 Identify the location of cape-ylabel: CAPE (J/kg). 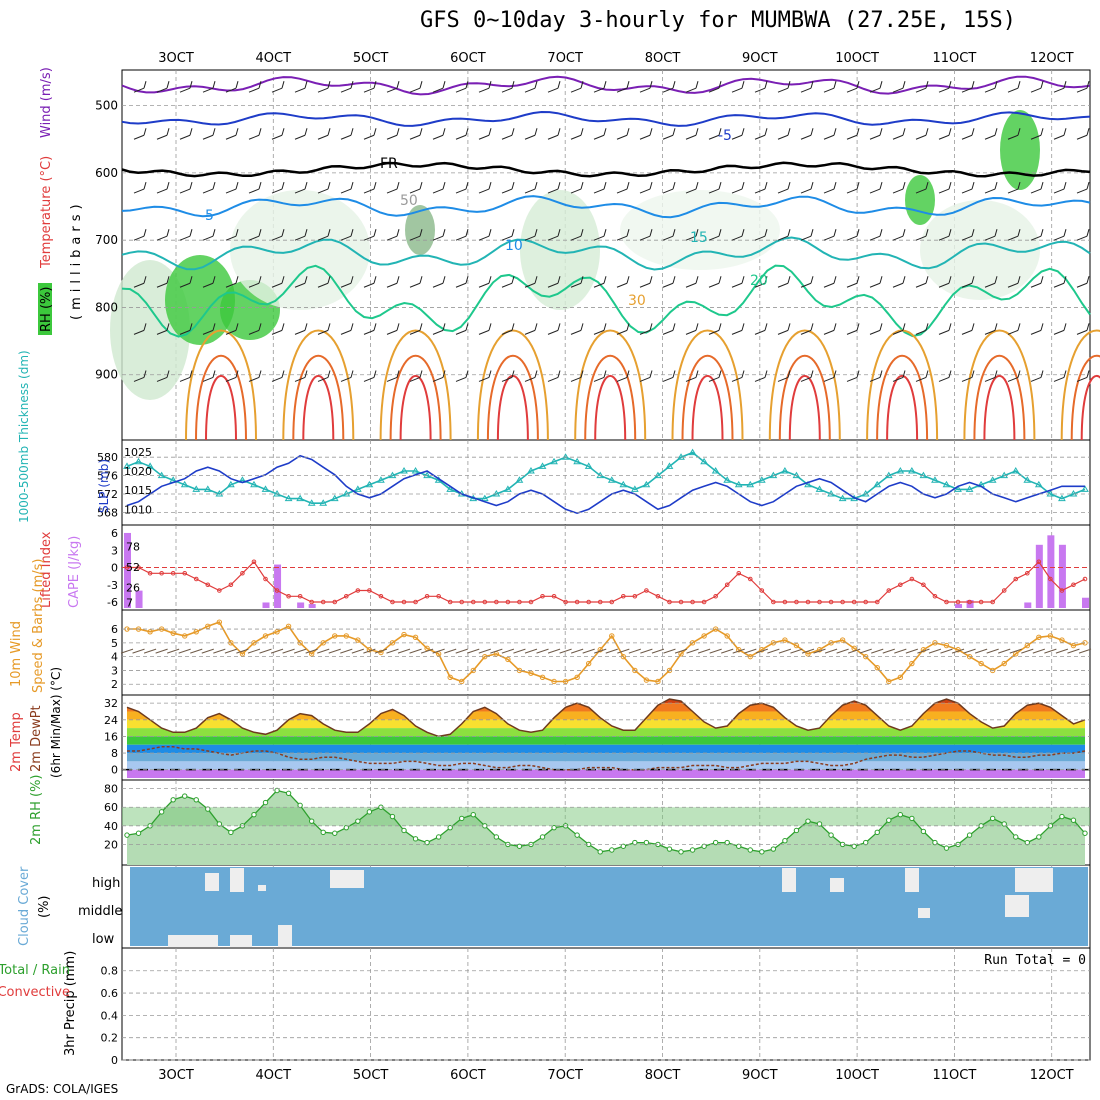
(74, 572).